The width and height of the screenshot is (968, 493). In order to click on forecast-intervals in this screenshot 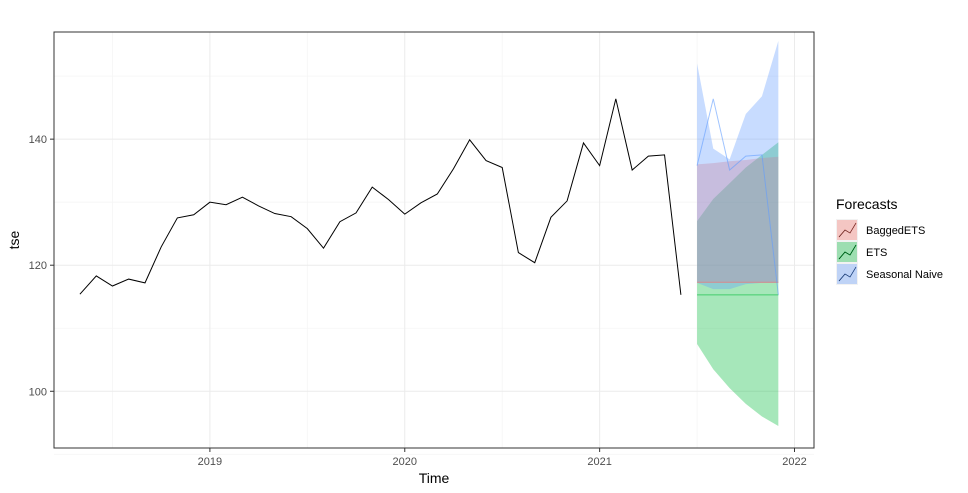, I will do `click(738, 233)`.